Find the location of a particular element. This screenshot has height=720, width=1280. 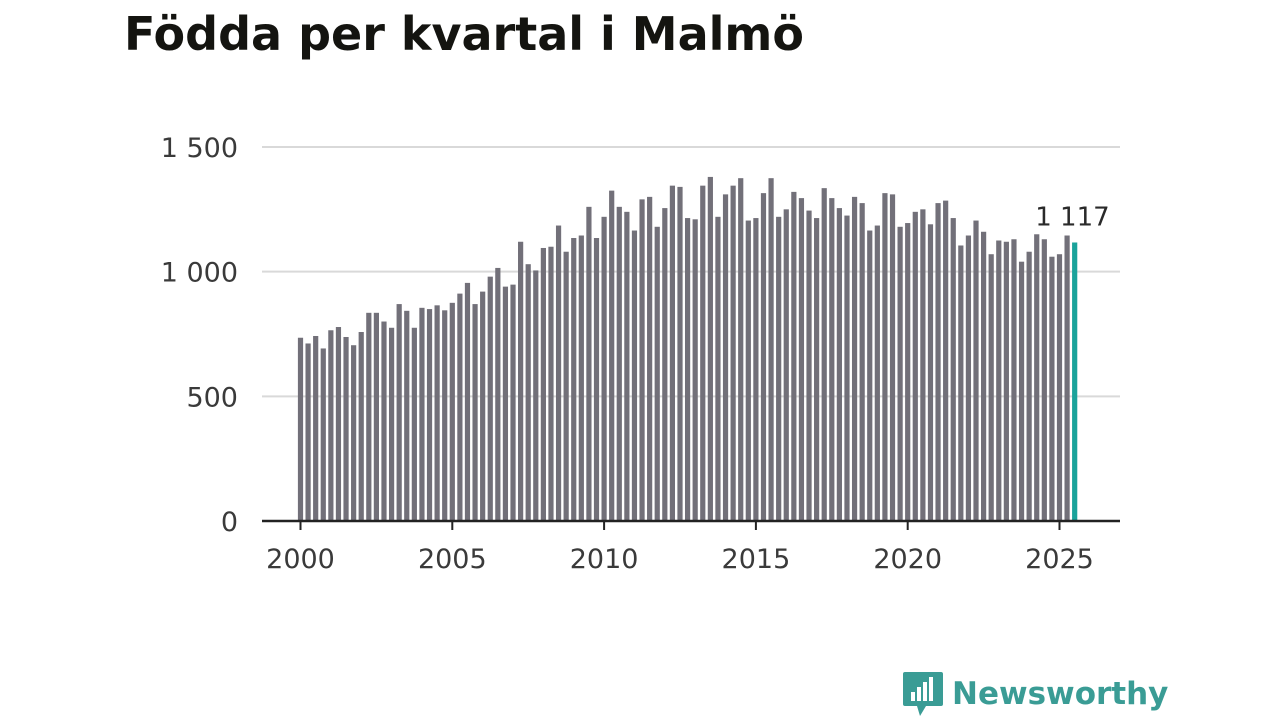

last-value-label: 1 117 is located at coordinates (1072, 217).